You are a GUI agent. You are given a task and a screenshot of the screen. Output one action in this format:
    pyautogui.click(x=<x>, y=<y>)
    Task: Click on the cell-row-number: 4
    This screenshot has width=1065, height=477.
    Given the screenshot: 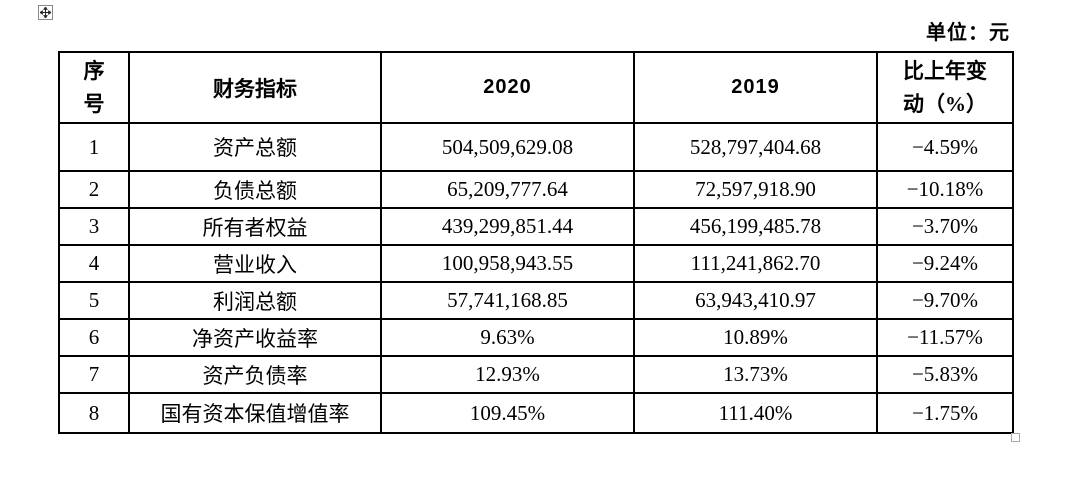 What is the action you would take?
    pyautogui.click(x=94, y=263)
    